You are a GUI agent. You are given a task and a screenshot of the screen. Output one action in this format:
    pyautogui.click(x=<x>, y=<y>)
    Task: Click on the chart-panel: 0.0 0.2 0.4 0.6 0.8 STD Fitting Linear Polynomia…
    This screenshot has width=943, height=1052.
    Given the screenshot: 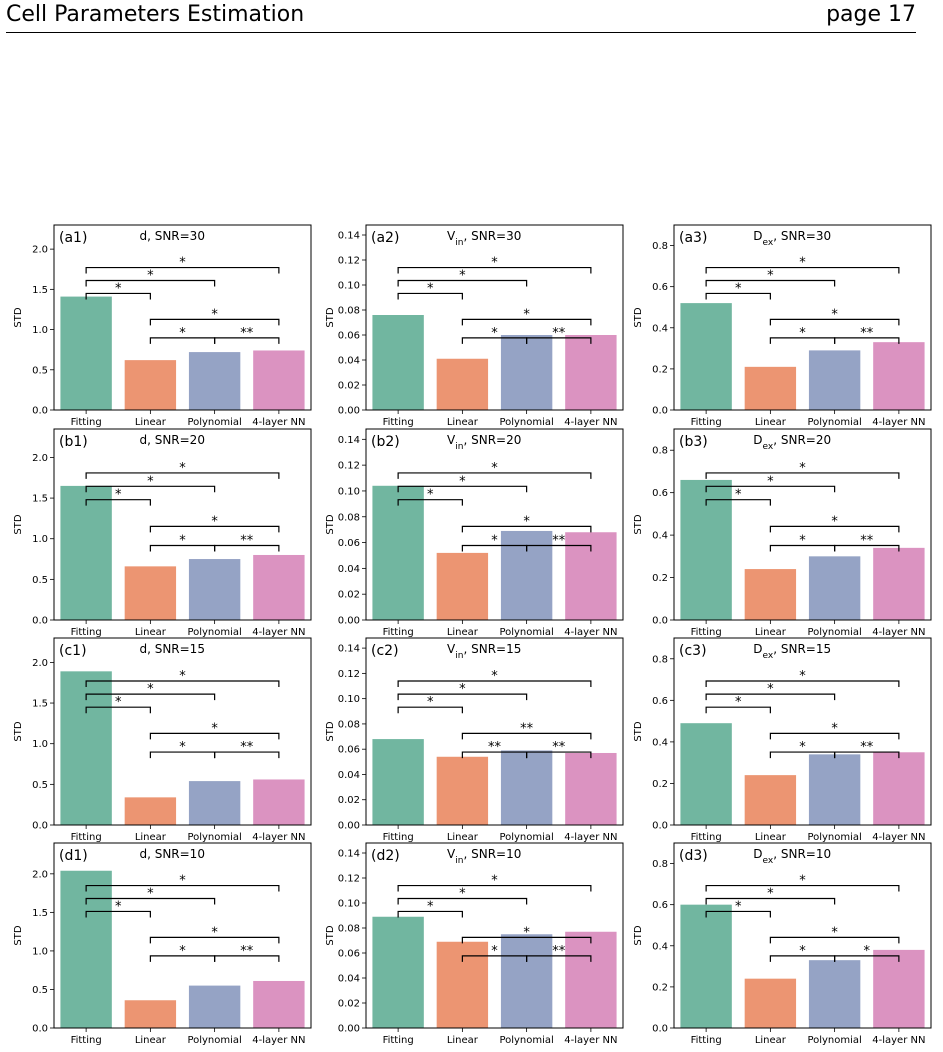 What is the action you would take?
    pyautogui.click(x=782, y=326)
    